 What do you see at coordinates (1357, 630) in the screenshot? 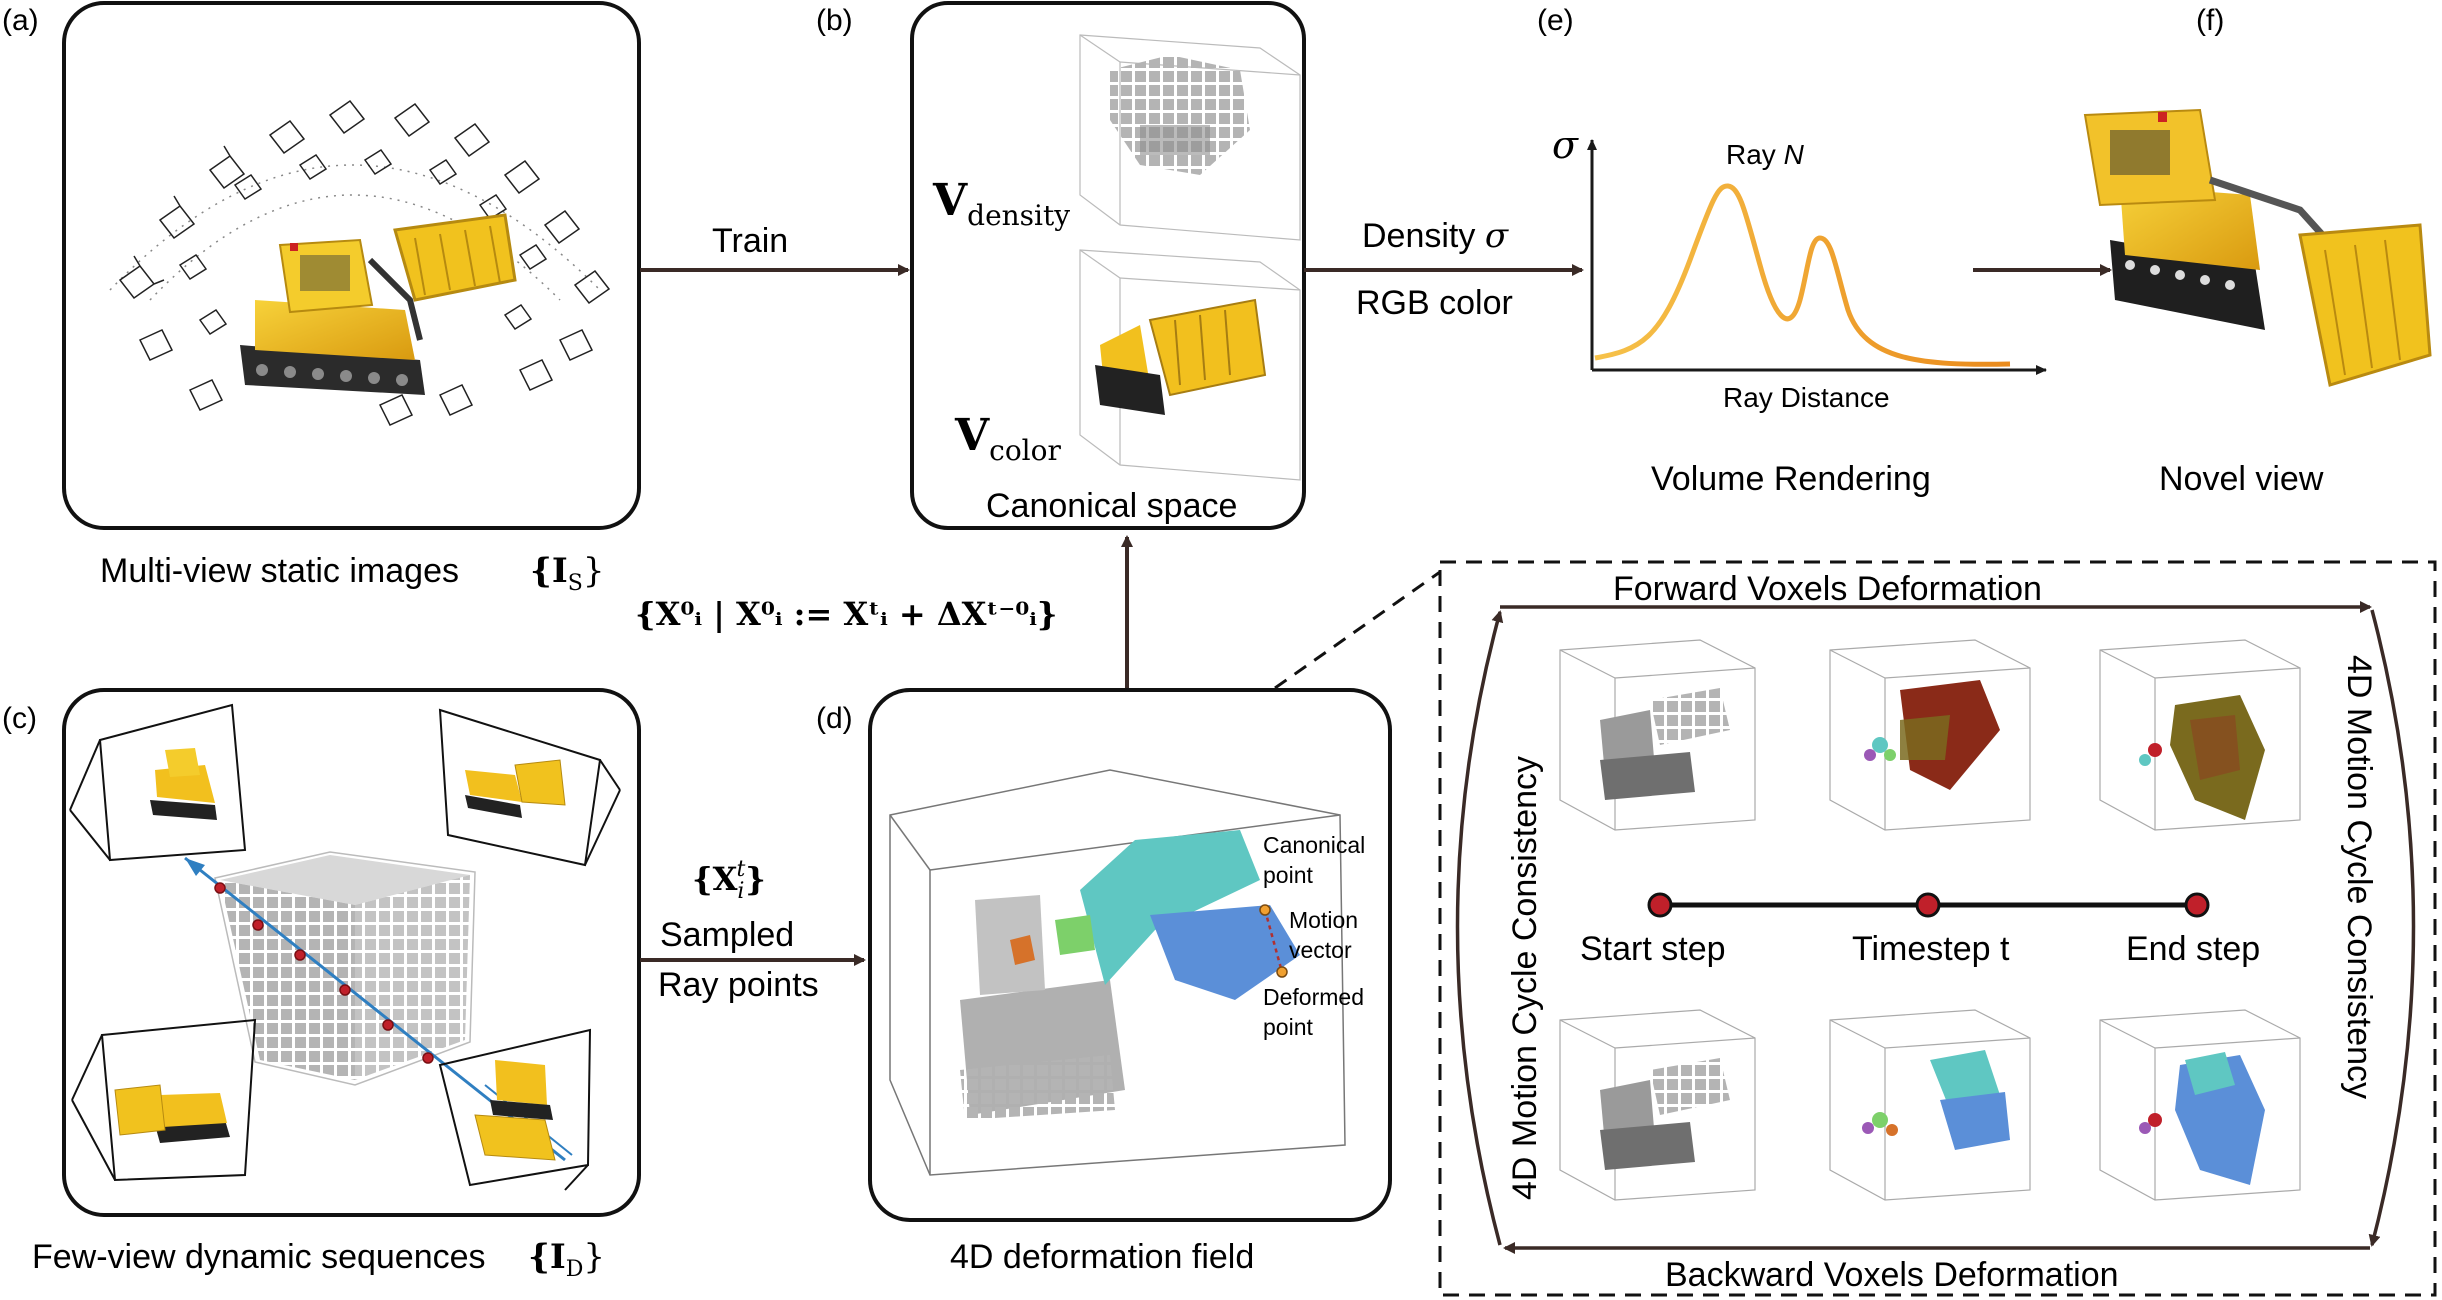
I see `inset-connector` at bounding box center [1357, 630].